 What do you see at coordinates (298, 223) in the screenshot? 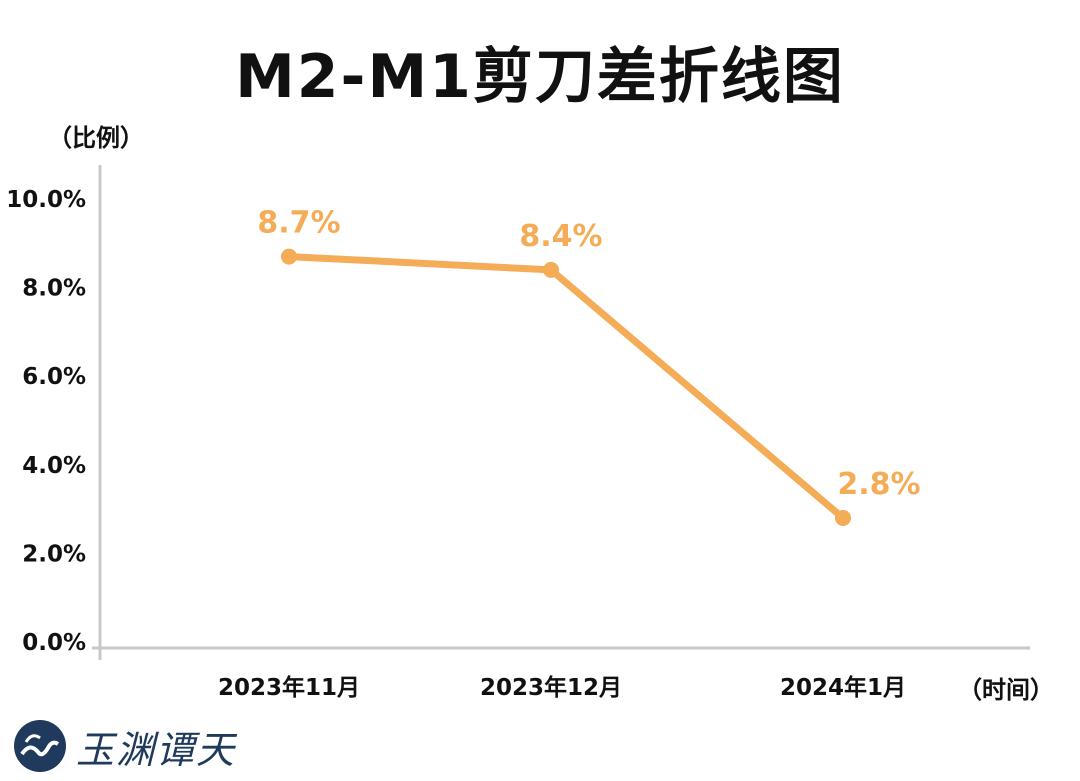
I see `data-label: 8.7%` at bounding box center [298, 223].